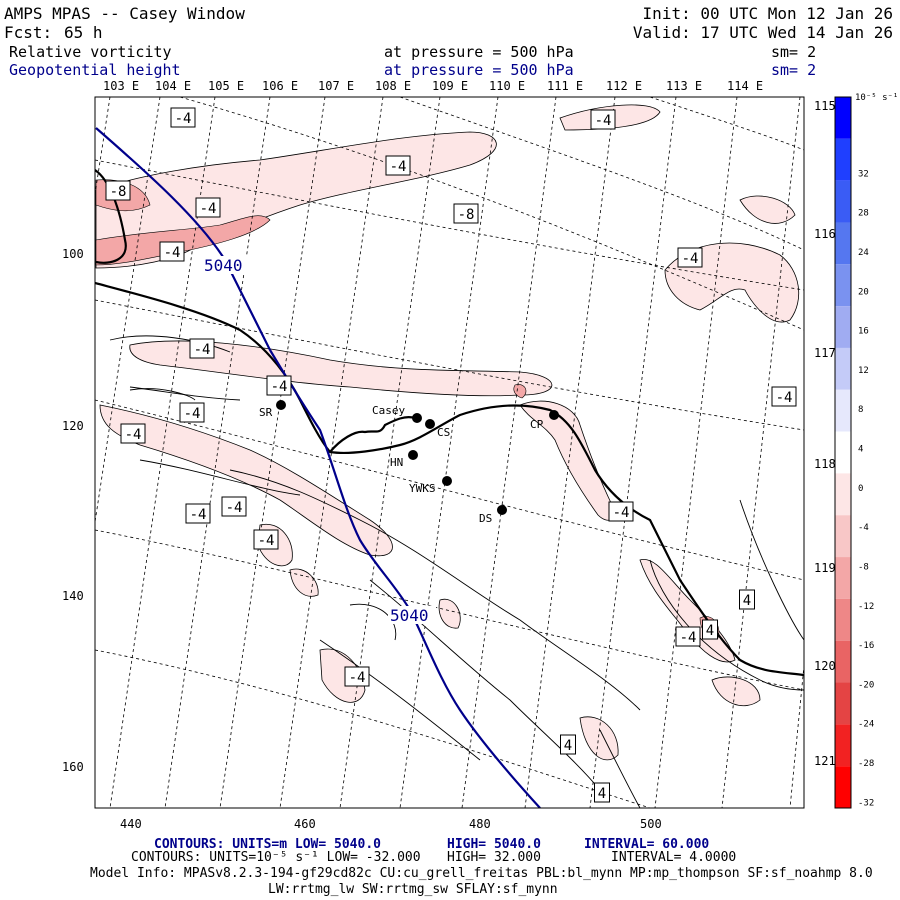 This screenshot has height=900, width=900. What do you see at coordinates (843, 452) in the screenshot?
I see `colorbar-border` at bounding box center [843, 452].